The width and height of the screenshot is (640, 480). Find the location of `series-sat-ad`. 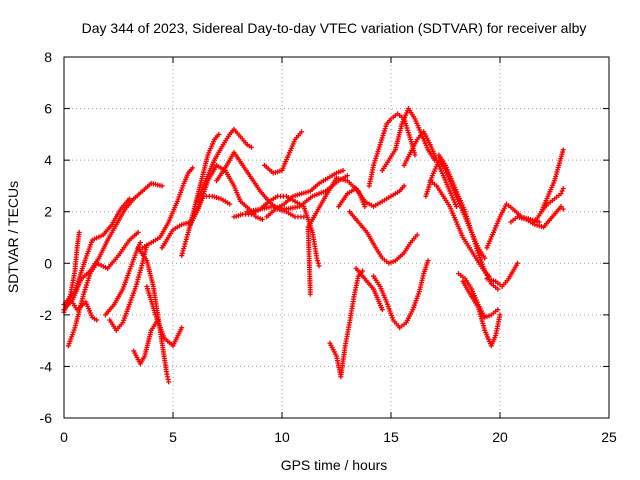

series-sat-ad is located at coordinates (455, 209).